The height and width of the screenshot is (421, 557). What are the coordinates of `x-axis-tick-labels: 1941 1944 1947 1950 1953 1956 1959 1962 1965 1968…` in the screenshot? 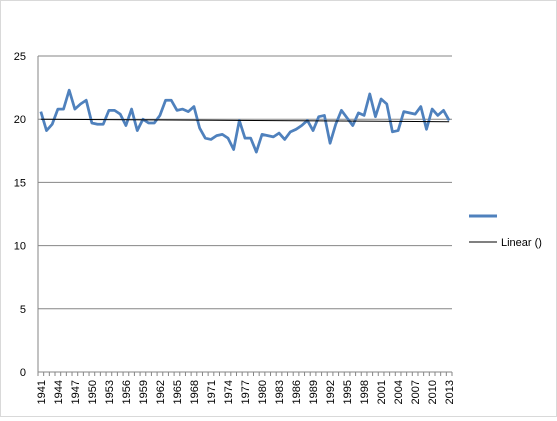 It's located at (246, 392).